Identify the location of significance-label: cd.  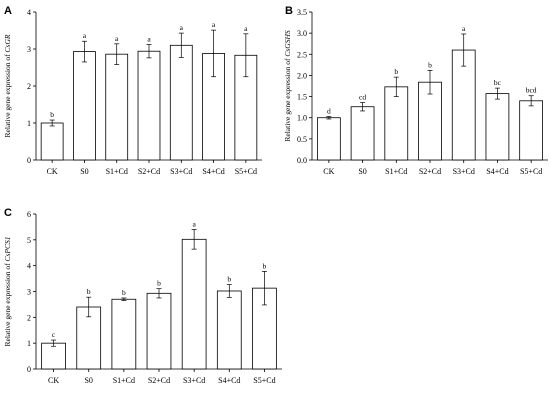
(362, 96).